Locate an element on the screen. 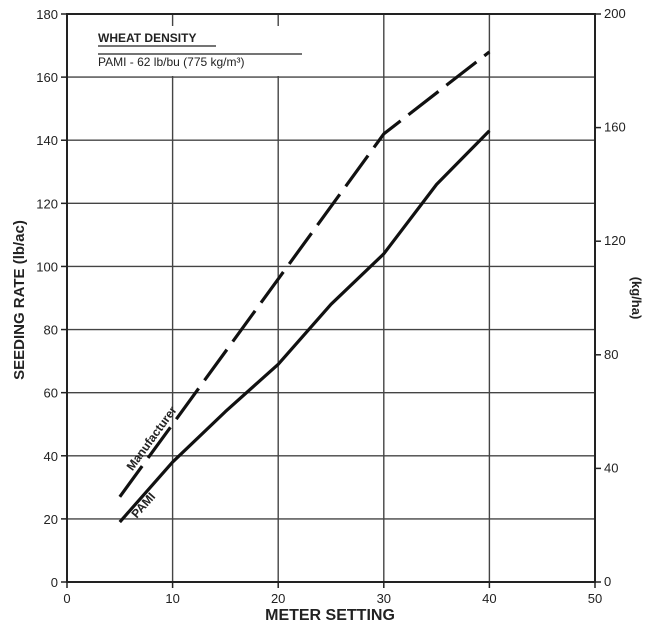 The image size is (652, 628). y2-tick-label: 200 is located at coordinates (615, 13).